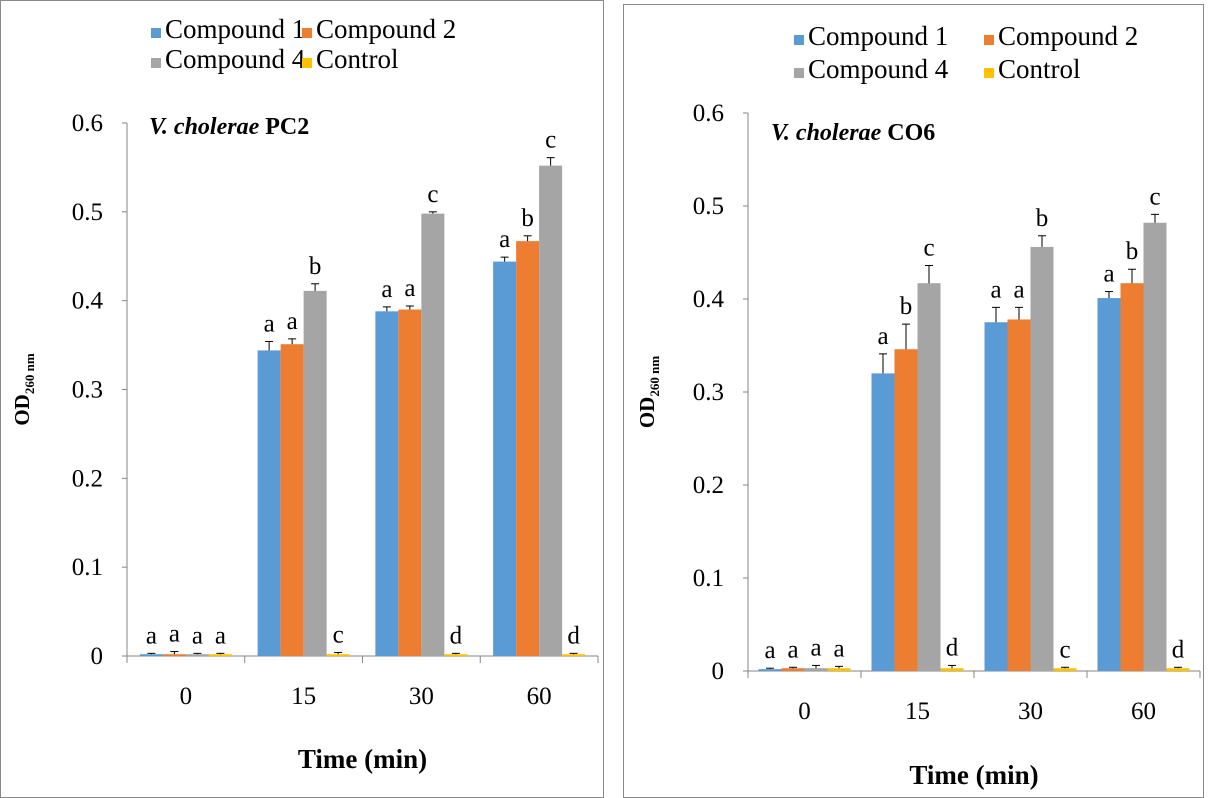 Image resolution: width=1208 pixels, height=798 pixels. I want to click on x-axis-title: Time (min), so click(973, 775).